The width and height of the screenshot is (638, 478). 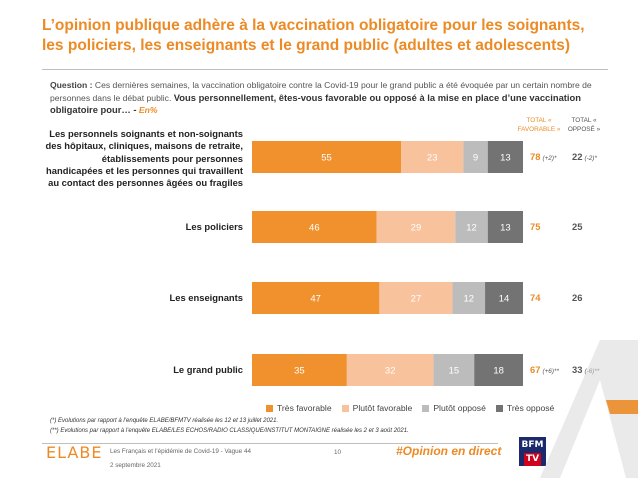 What do you see at coordinates (325, 69) in the screenshot?
I see `title-divider` at bounding box center [325, 69].